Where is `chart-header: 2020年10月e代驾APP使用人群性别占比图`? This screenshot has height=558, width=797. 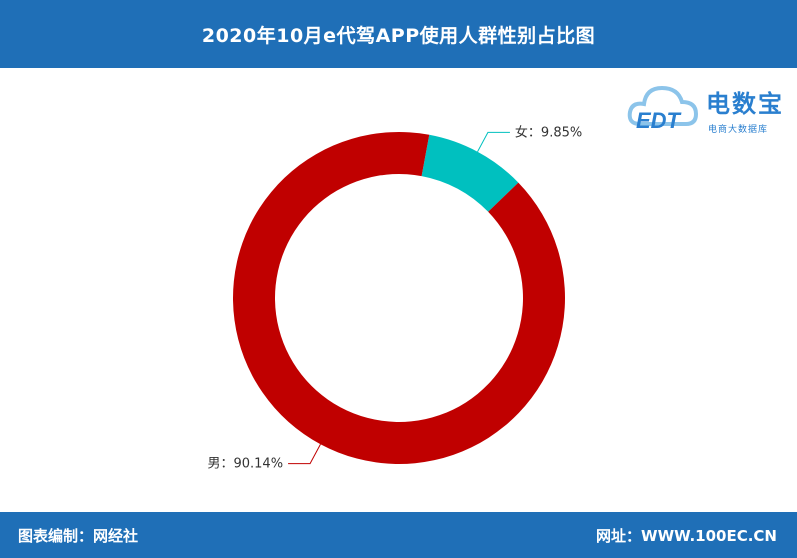
chart-header: 2020年10月e代驾APP使用人群性别占比图 is located at coordinates (398, 34).